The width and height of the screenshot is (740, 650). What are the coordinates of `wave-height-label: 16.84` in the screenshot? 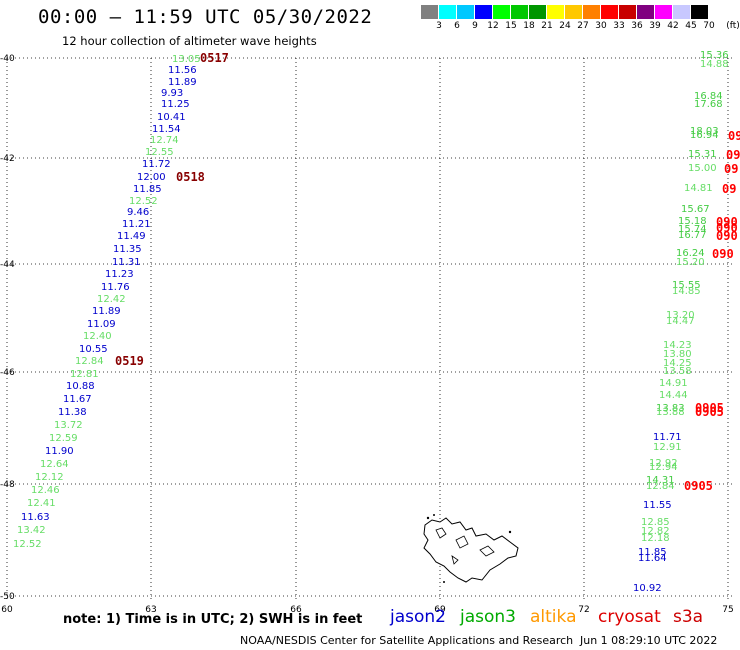 It's located at (708, 96).